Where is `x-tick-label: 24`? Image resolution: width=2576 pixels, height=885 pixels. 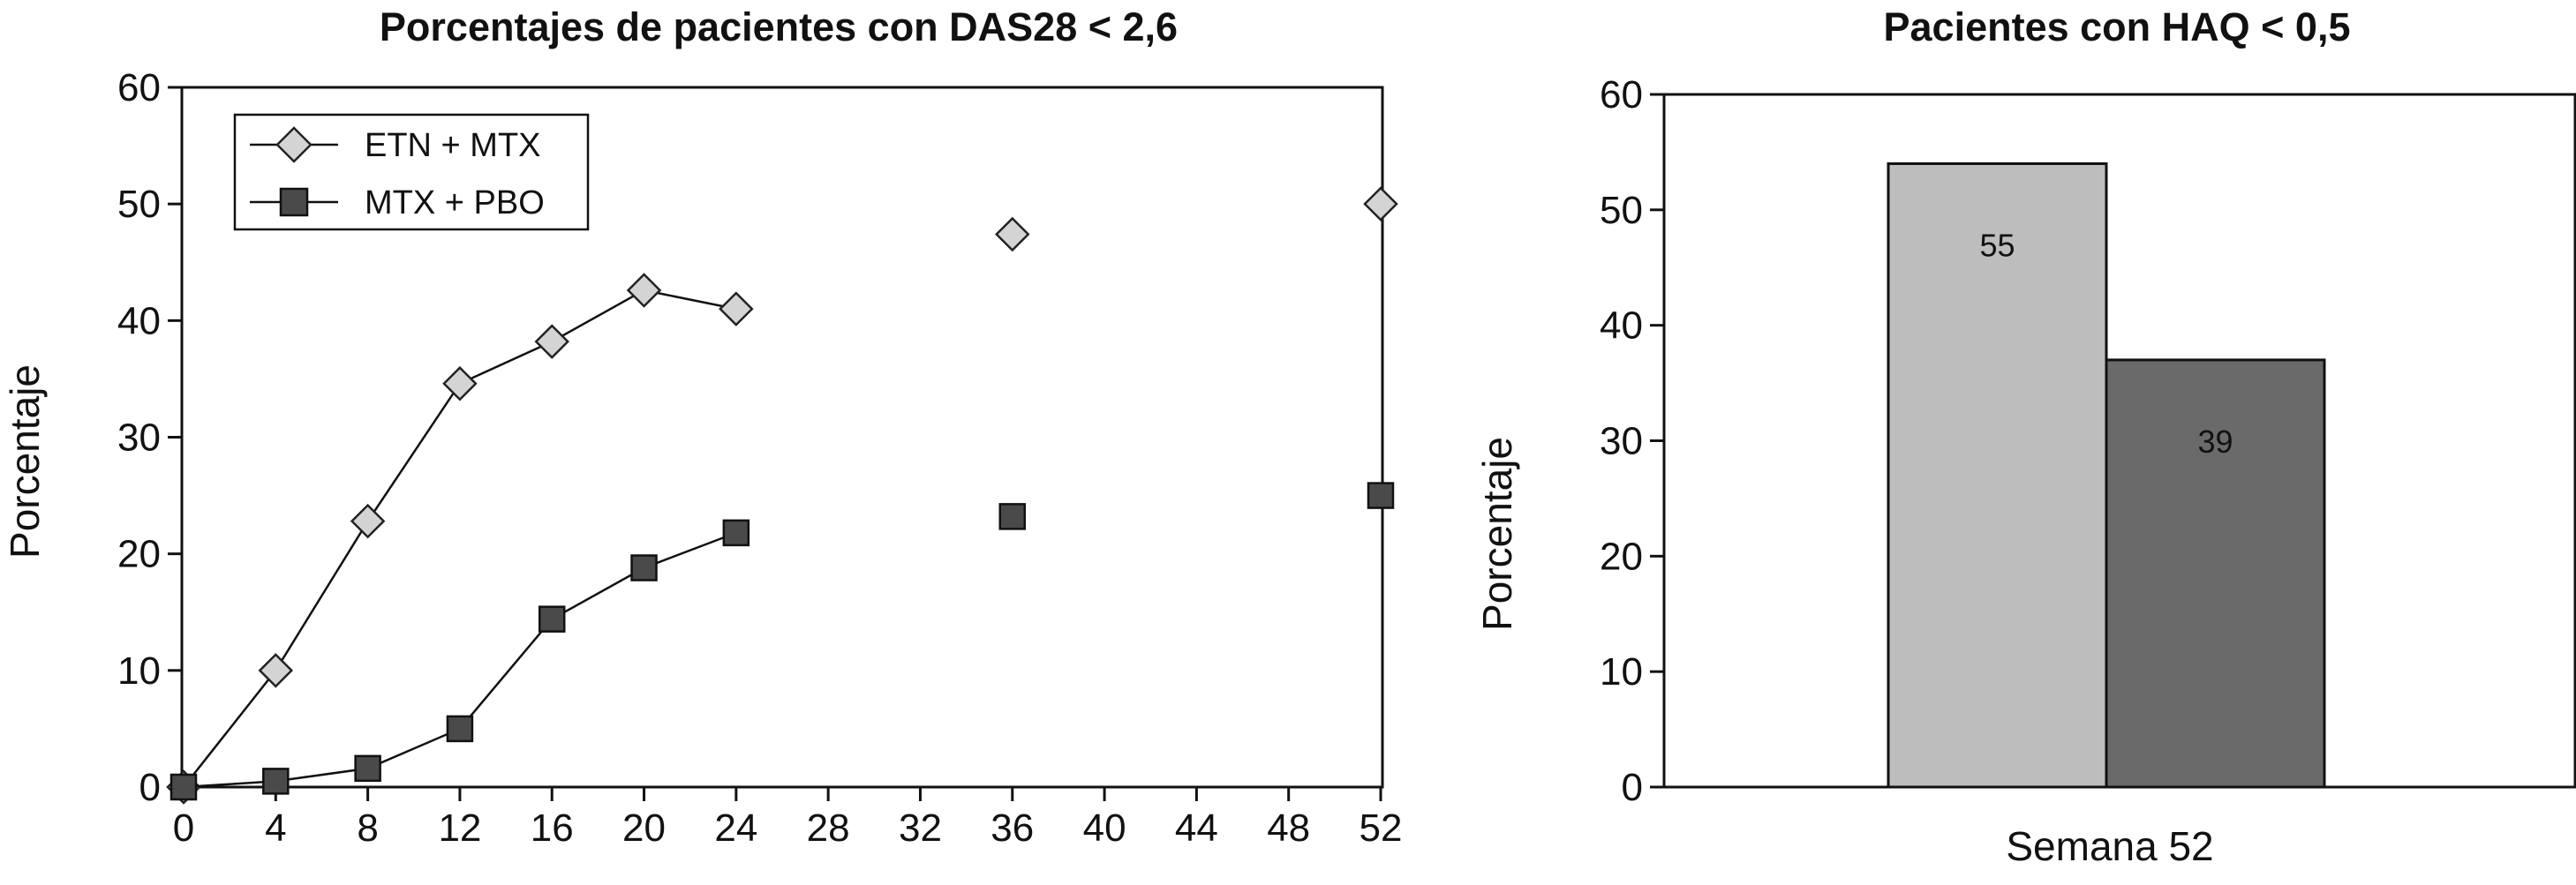 x-tick-label: 24 is located at coordinates (736, 828).